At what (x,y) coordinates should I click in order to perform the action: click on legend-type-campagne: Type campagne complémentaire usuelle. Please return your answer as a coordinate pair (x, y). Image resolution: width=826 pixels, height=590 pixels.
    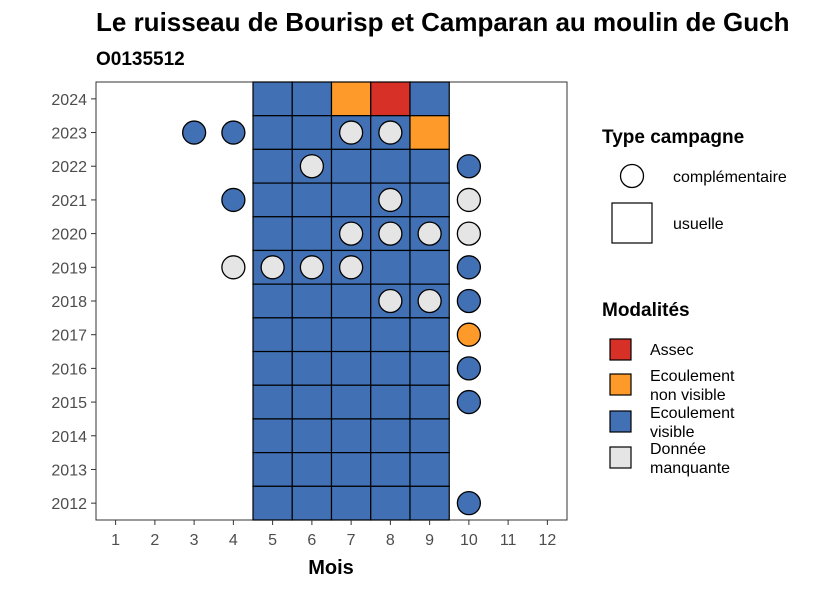
    Looking at the image, I should click on (694, 185).